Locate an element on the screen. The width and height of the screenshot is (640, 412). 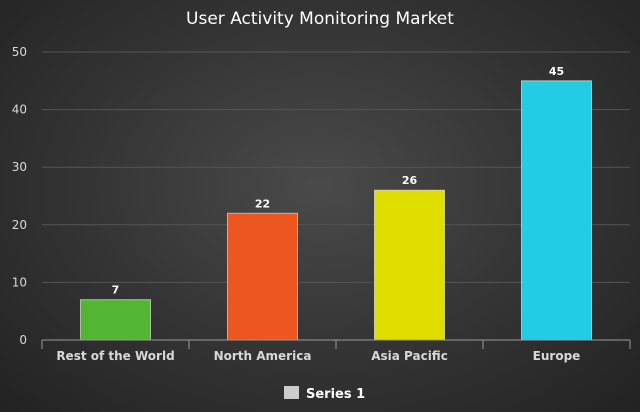
y-tick-label-50: 50 is located at coordinates (19, 52).